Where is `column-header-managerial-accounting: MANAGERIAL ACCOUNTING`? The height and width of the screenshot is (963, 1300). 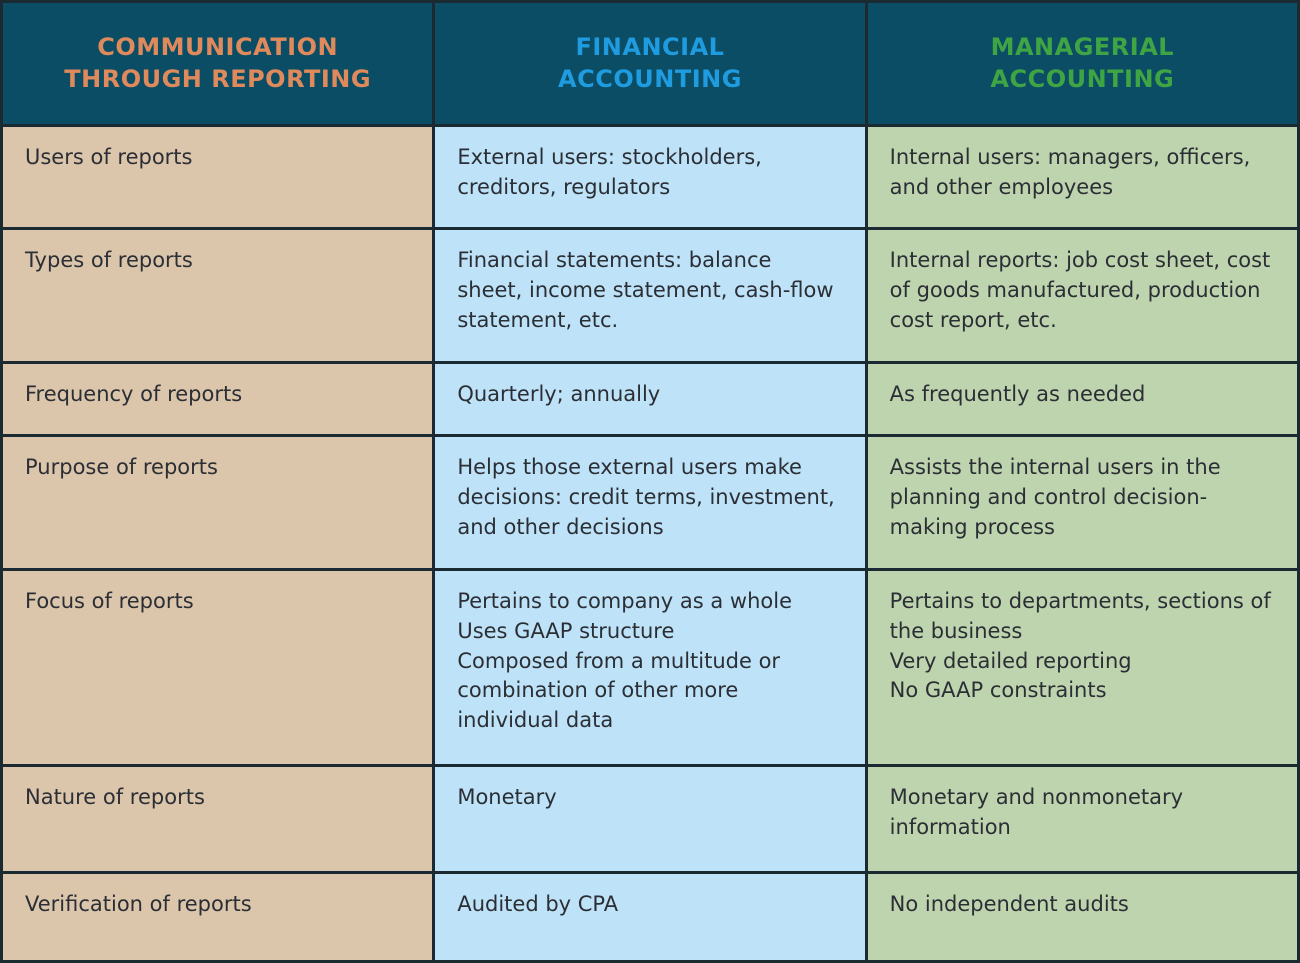 column-header-managerial-accounting: MANAGERIAL ACCOUNTING is located at coordinates (1082, 63).